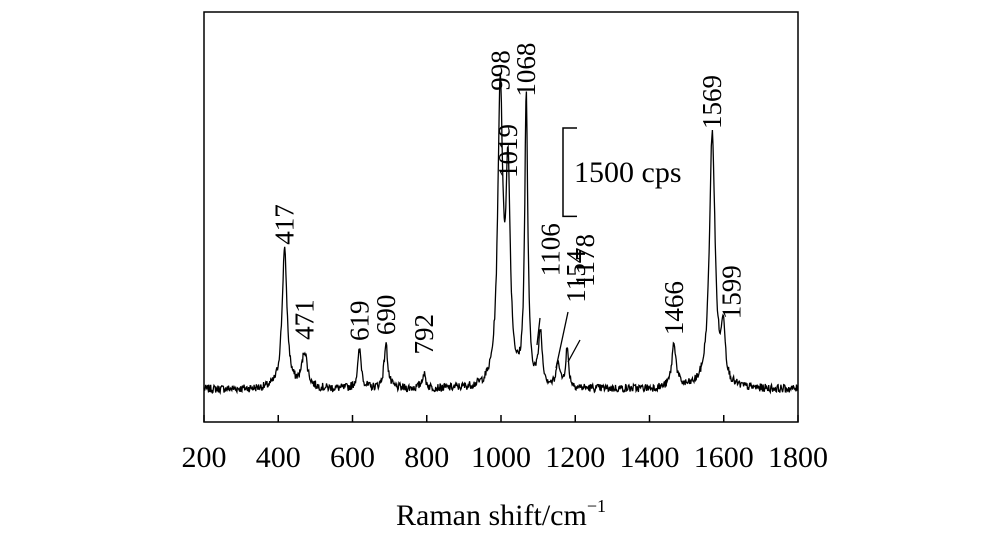 The height and width of the screenshot is (553, 1000). What do you see at coordinates (650, 457) in the screenshot?
I see `x-tick-label-1400: 1400` at bounding box center [650, 457].